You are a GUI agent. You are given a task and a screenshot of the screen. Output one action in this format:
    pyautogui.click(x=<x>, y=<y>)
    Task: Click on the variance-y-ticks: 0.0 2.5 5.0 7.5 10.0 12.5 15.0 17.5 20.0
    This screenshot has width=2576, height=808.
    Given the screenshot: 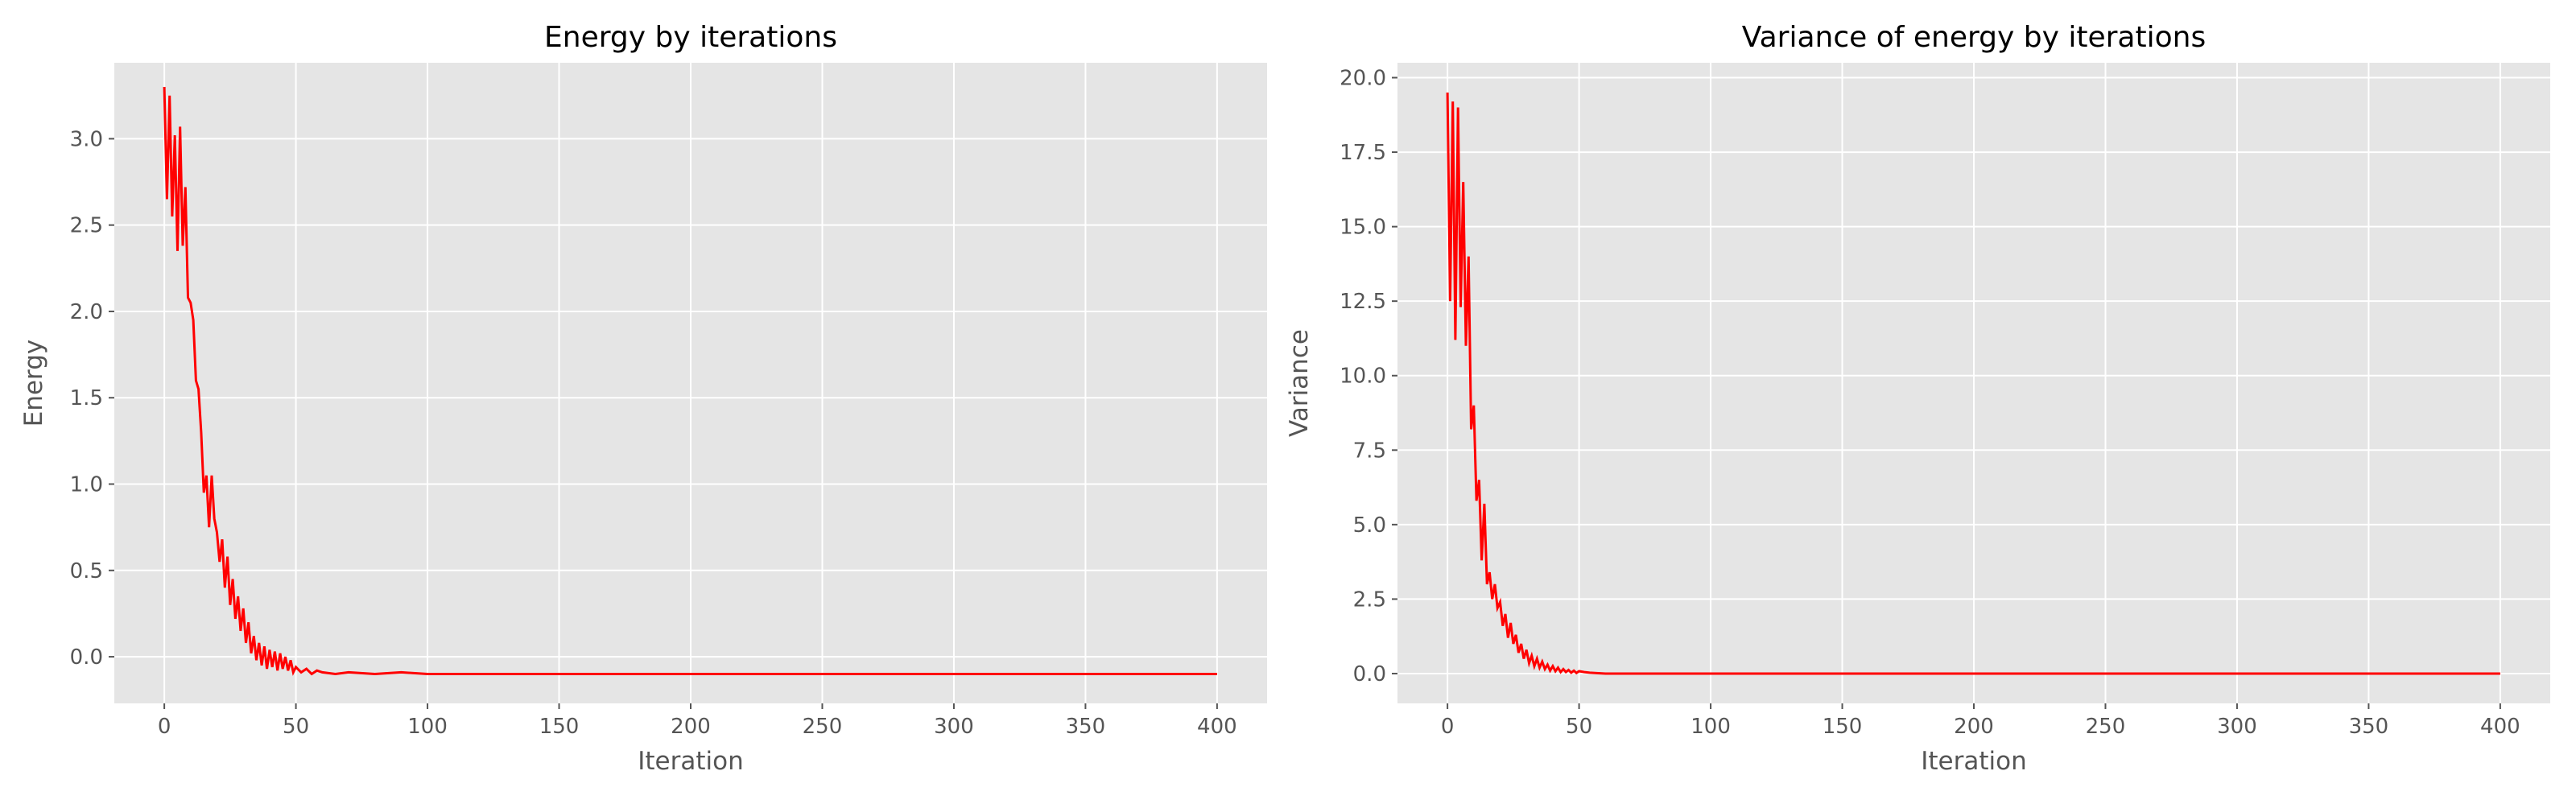 What is the action you would take?
    pyautogui.click(x=1368, y=376)
    